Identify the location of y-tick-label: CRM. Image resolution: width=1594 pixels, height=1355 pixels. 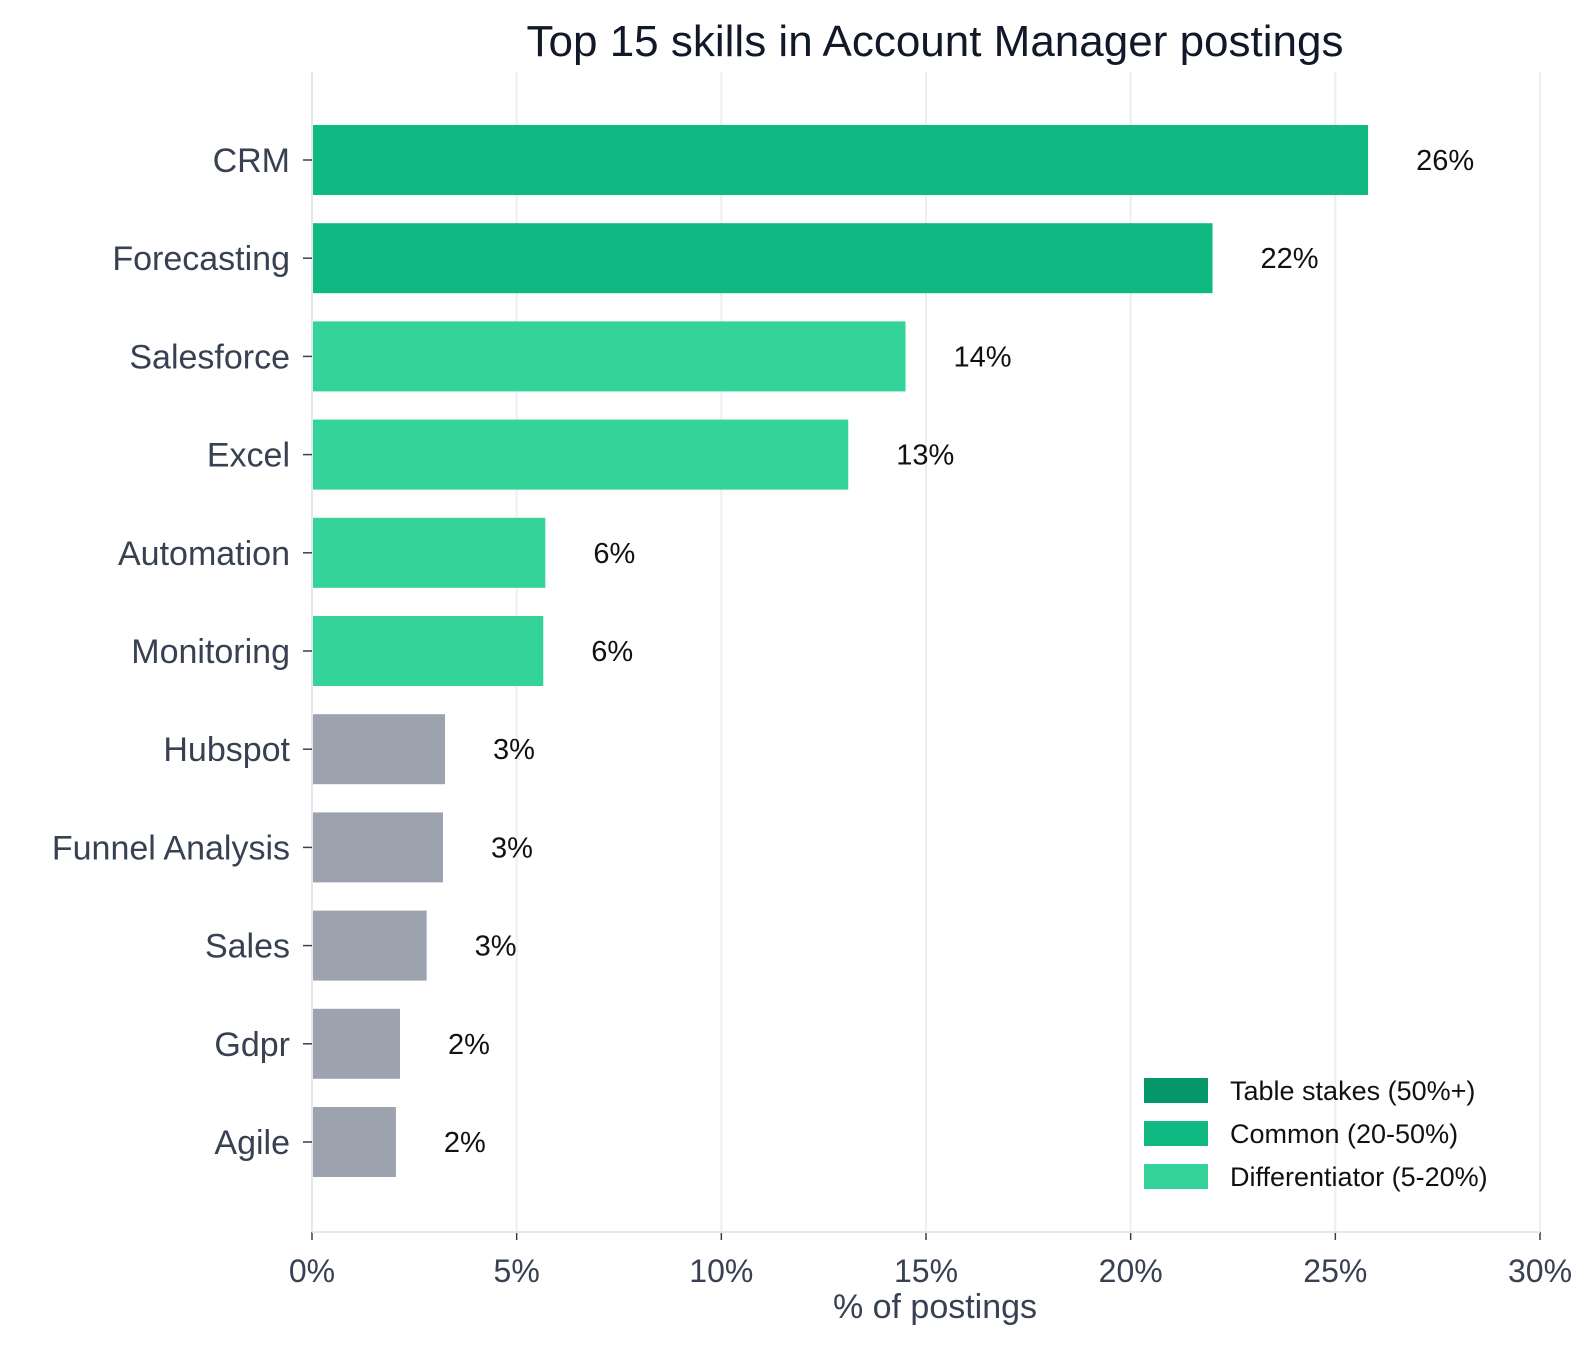
(251, 161).